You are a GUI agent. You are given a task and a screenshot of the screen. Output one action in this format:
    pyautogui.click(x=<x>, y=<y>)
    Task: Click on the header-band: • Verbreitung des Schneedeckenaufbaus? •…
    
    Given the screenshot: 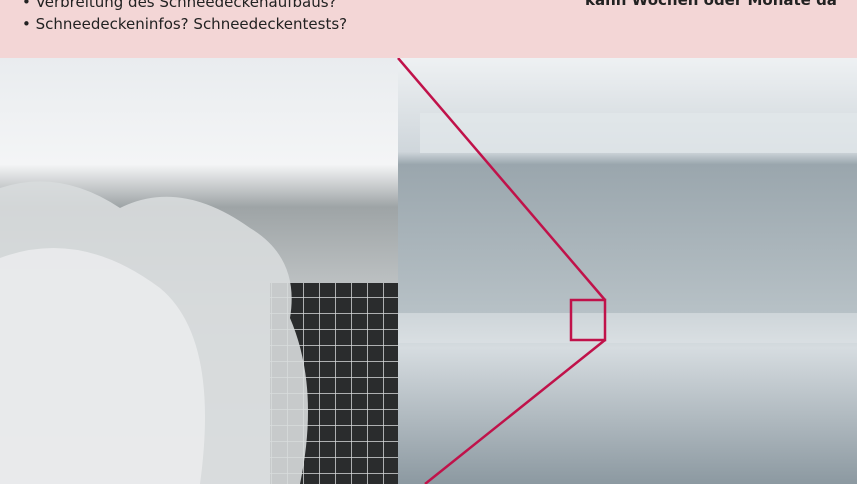 What is the action you would take?
    pyautogui.click(x=428, y=29)
    